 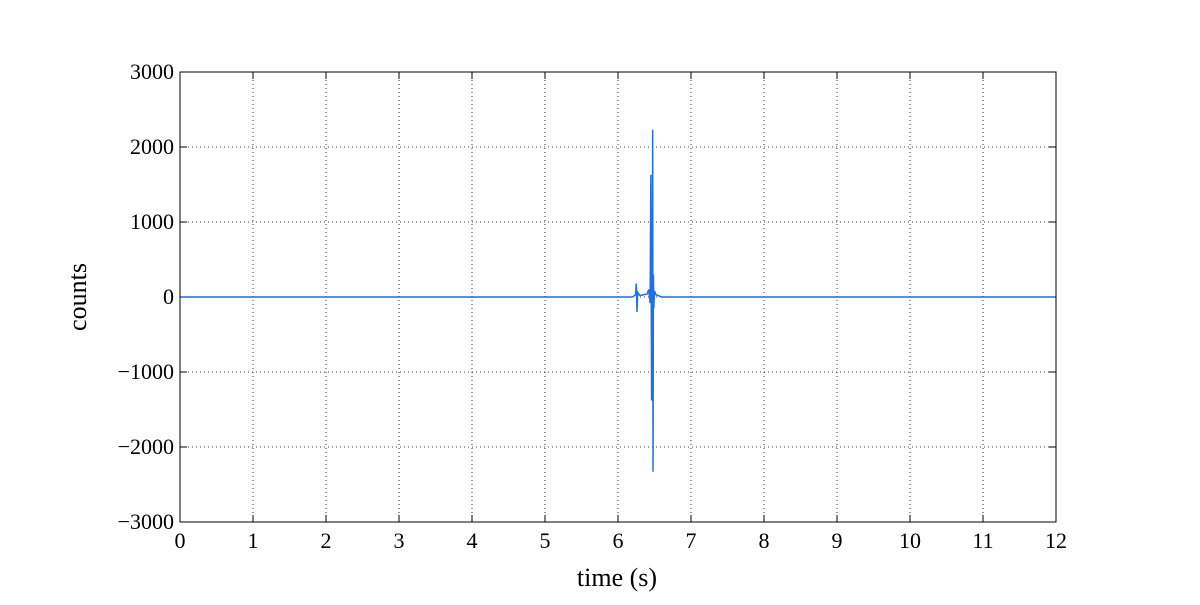 I want to click on y-axis-label: counts, so click(x=77, y=297).